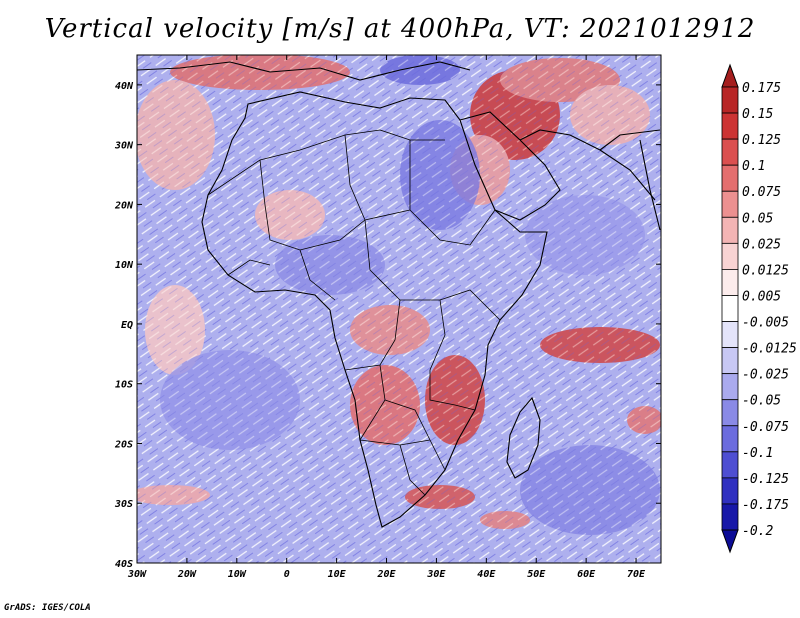  I want to click on lat-tick-label: 30S, so click(123, 504).